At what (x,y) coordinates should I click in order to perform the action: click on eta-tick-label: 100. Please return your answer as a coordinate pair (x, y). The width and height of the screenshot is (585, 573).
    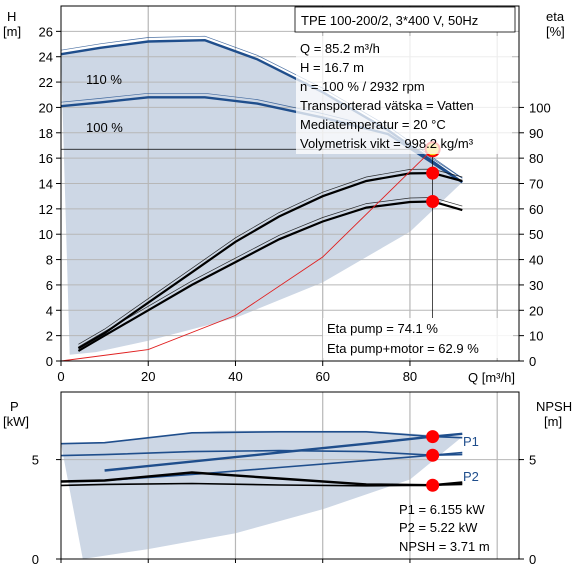
    Looking at the image, I should click on (540, 107).